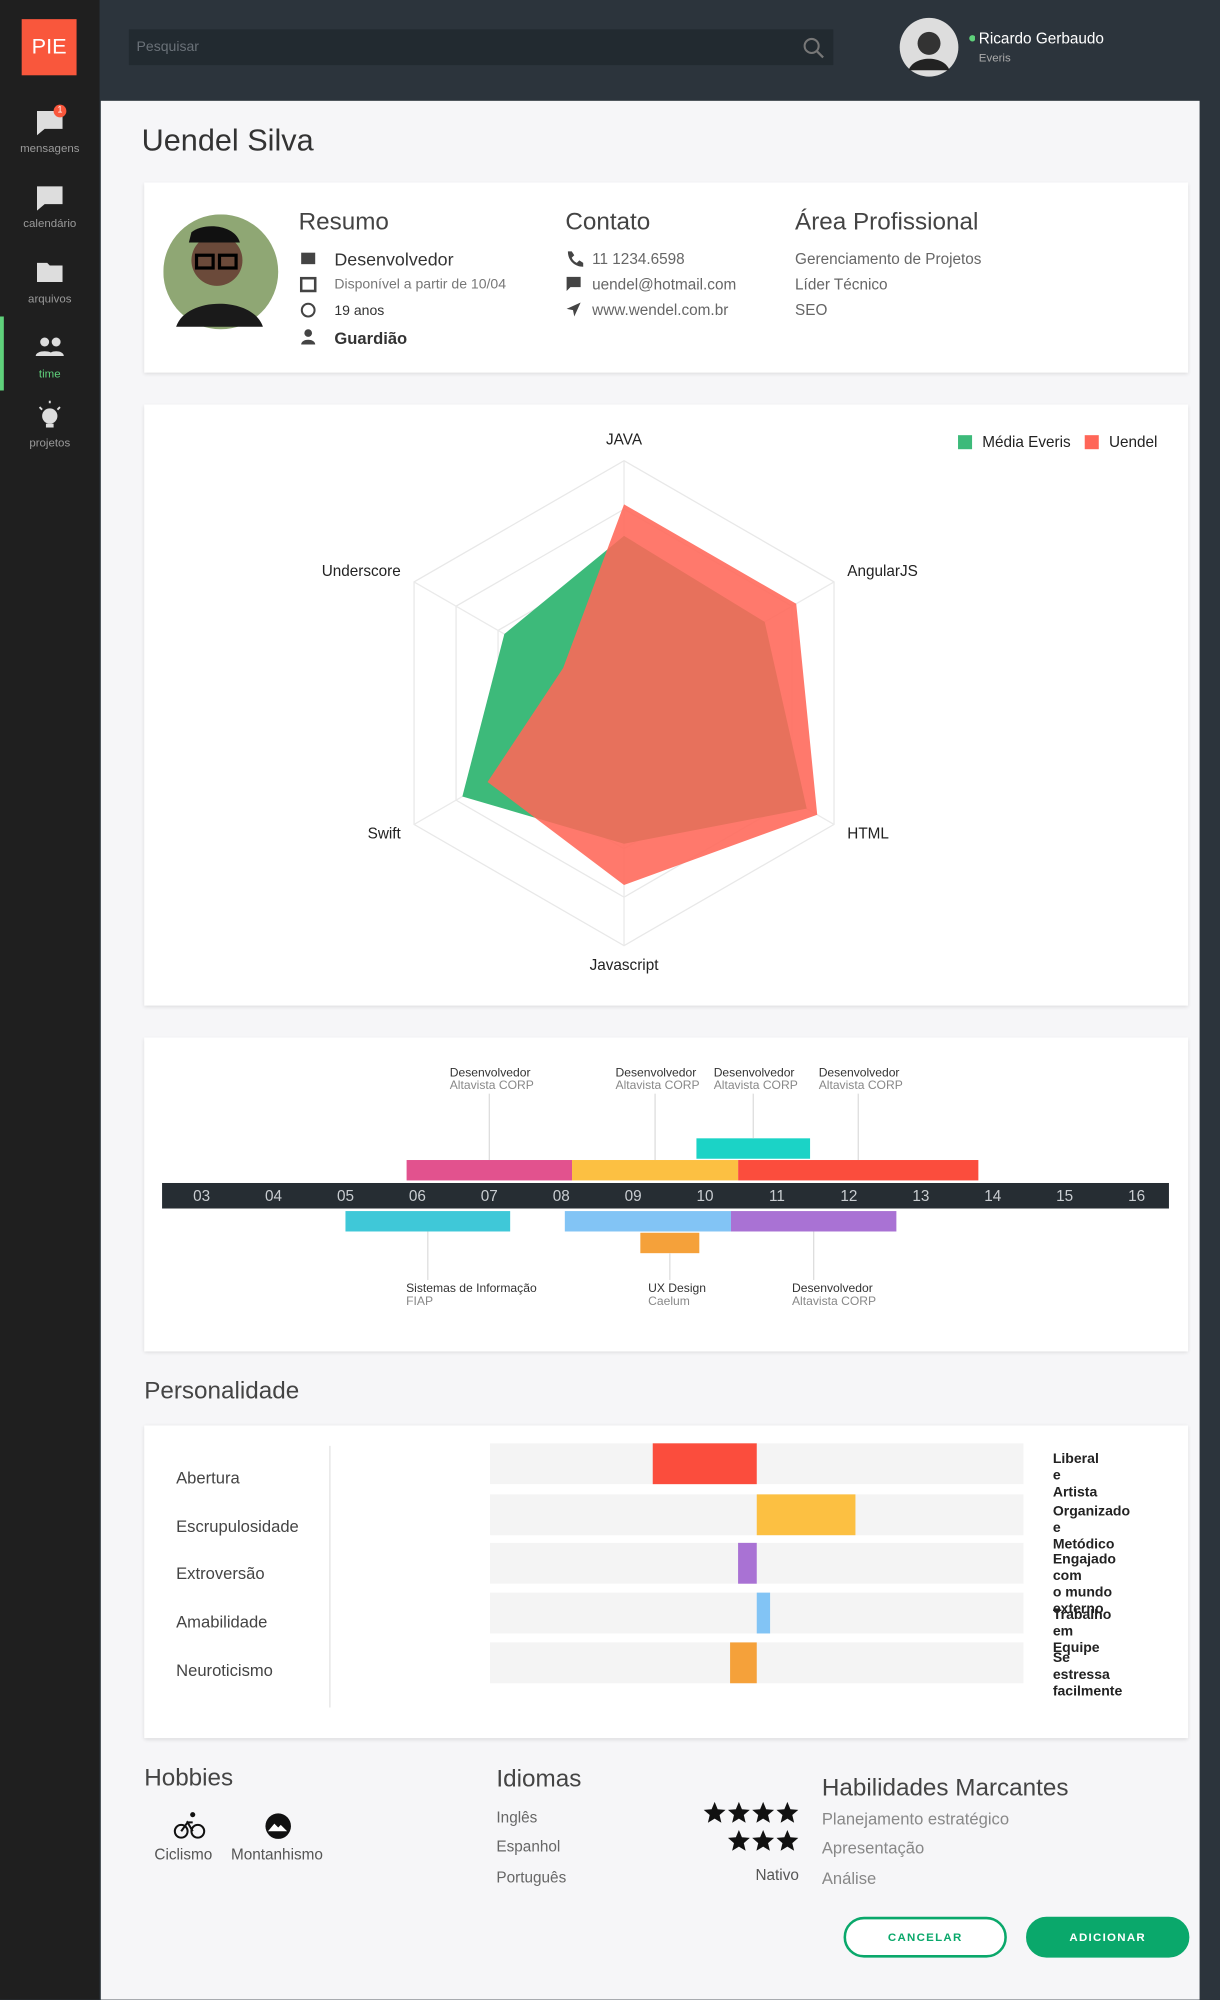  What do you see at coordinates (417, 1196) in the screenshot?
I see `x-tick-label: 06` at bounding box center [417, 1196].